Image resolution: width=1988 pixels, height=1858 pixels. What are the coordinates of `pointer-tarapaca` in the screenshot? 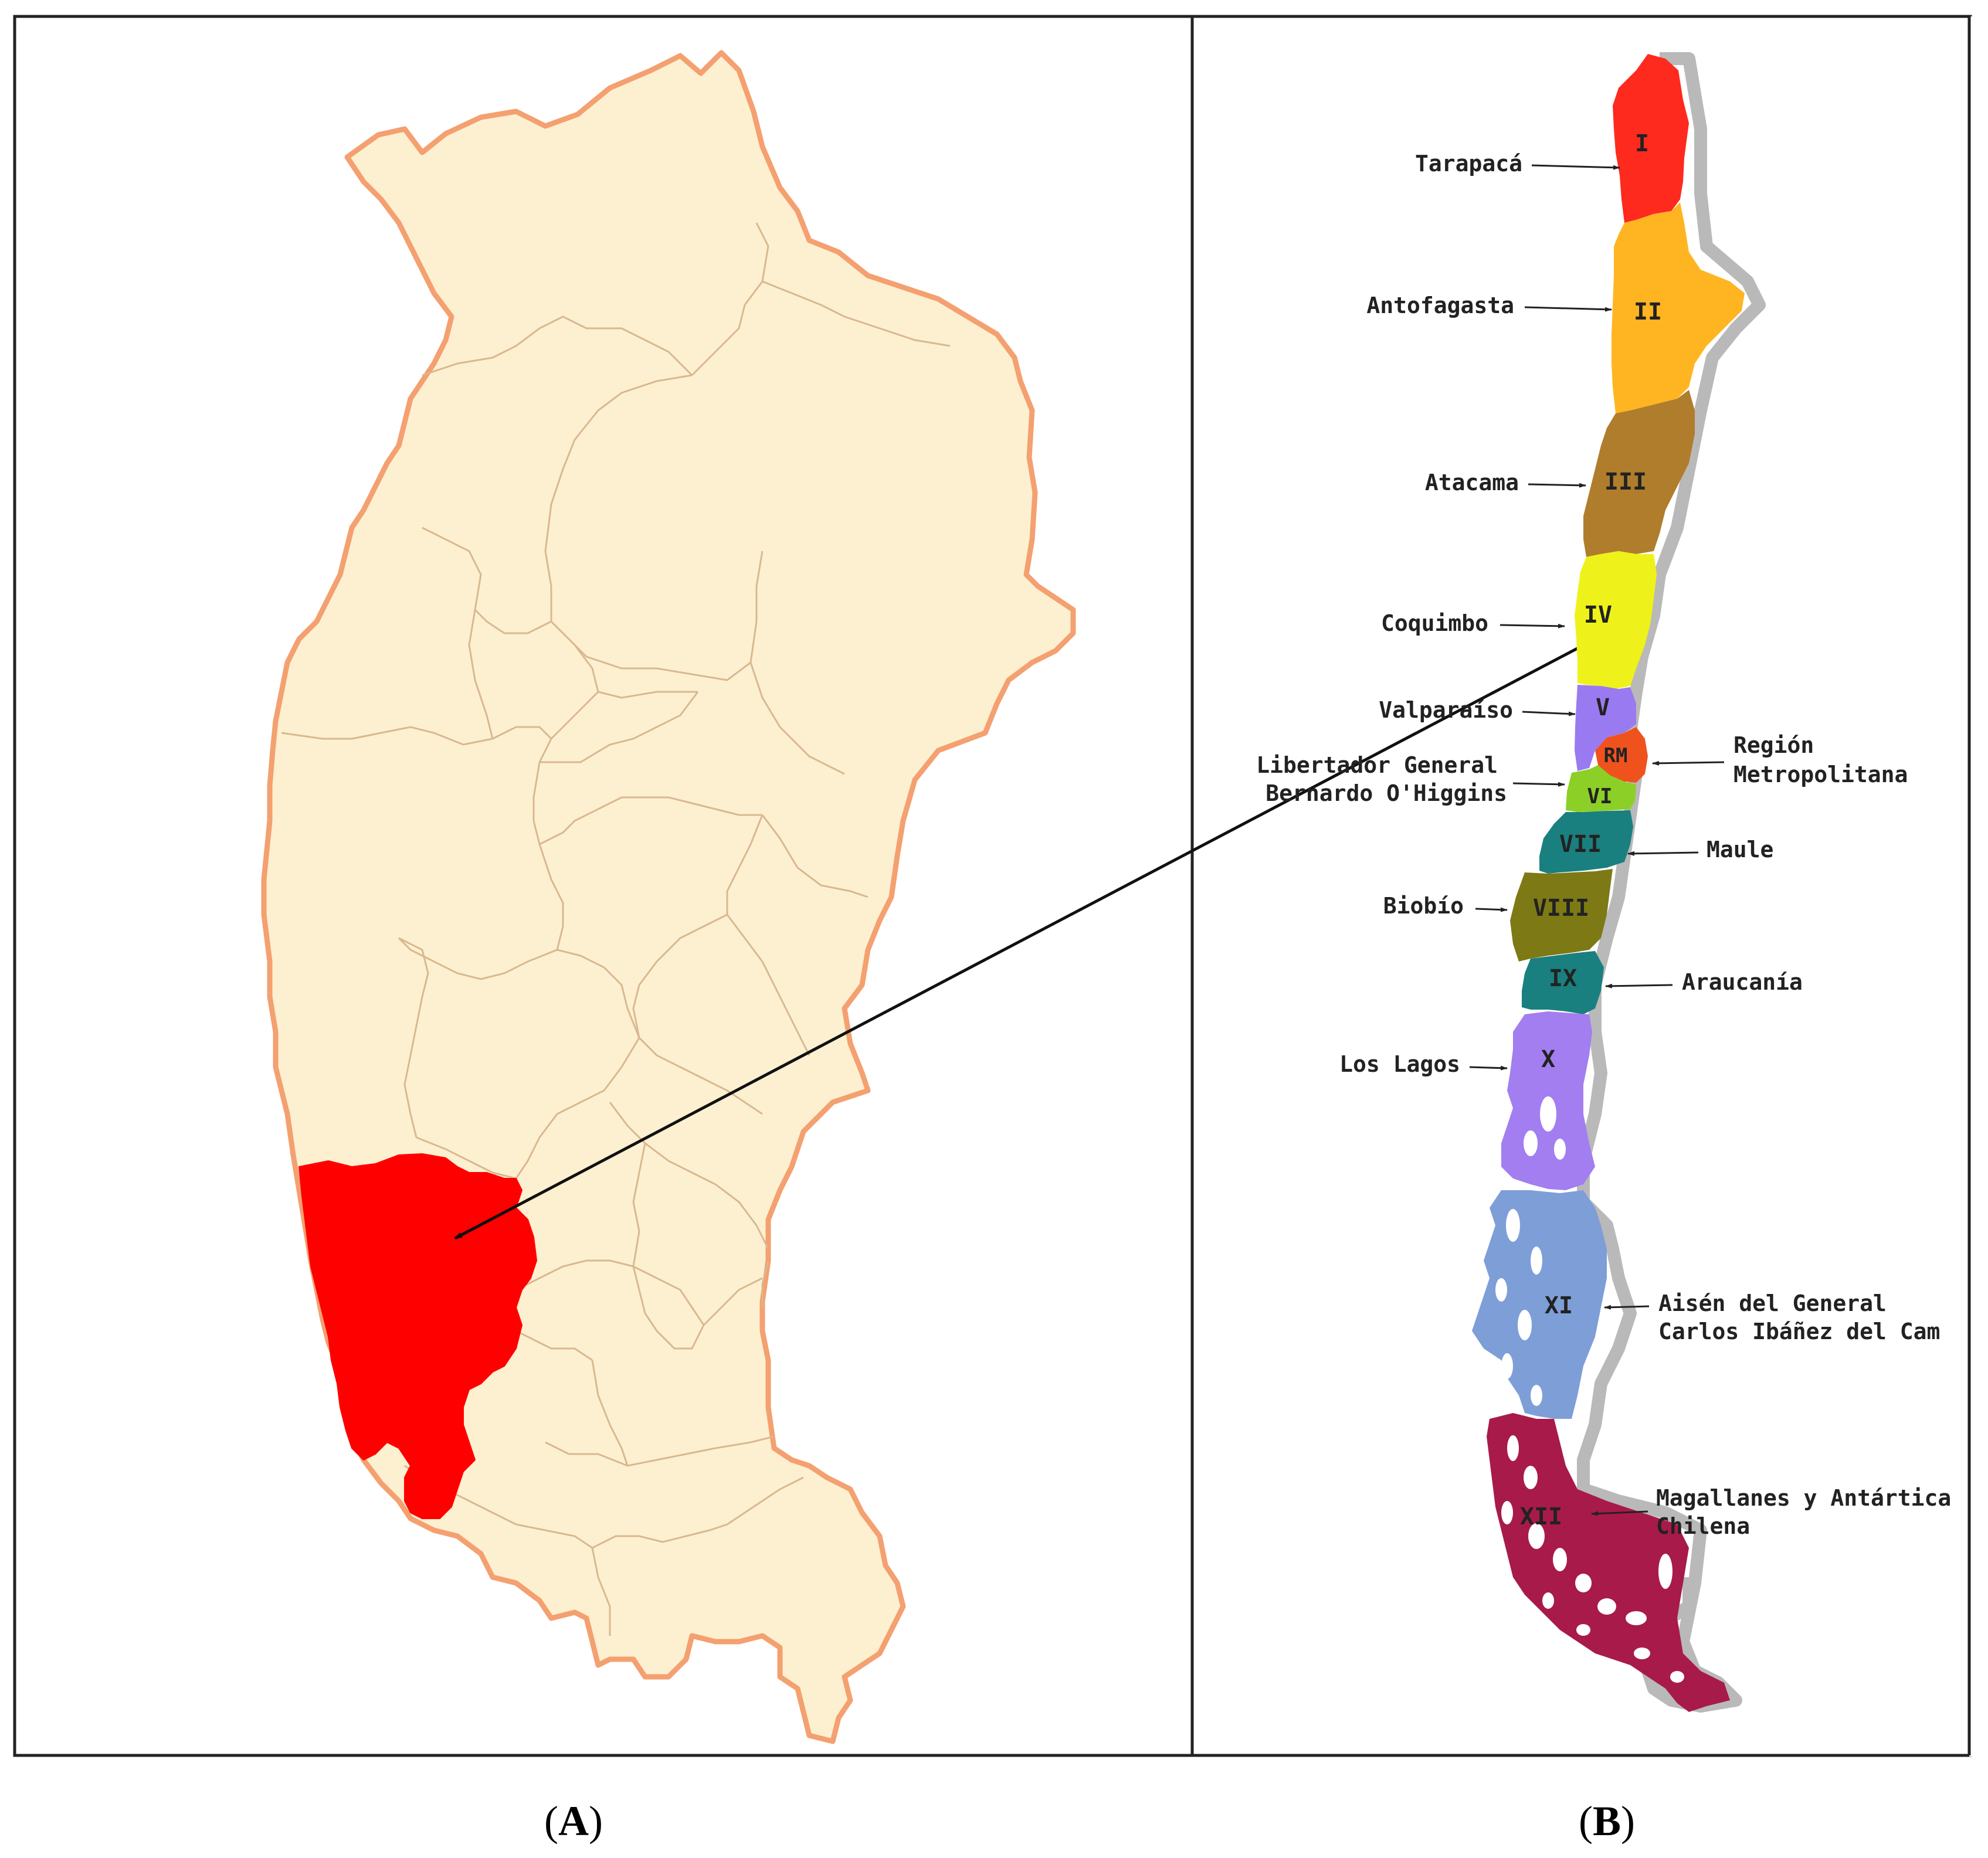 It's located at (1575, 167).